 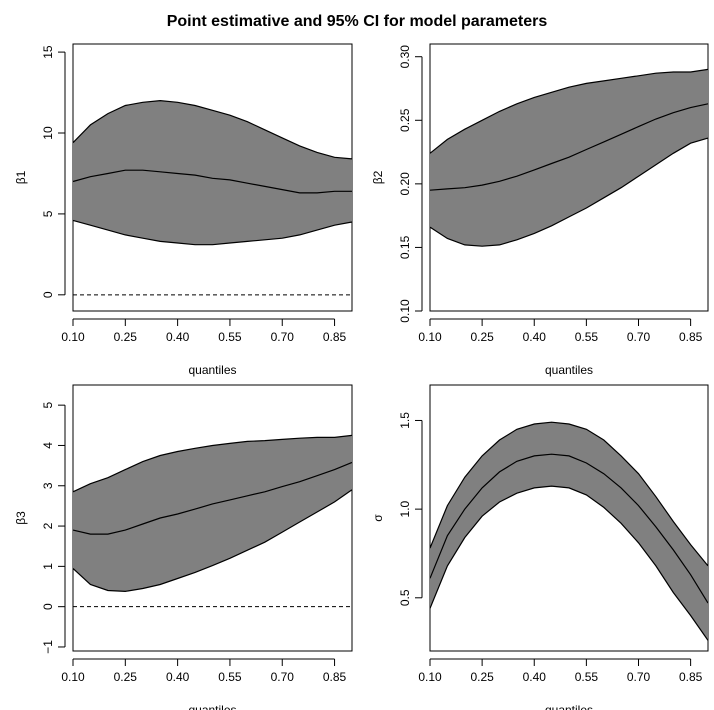 I want to click on y-tick-label: 0.25, so click(x=405, y=120).